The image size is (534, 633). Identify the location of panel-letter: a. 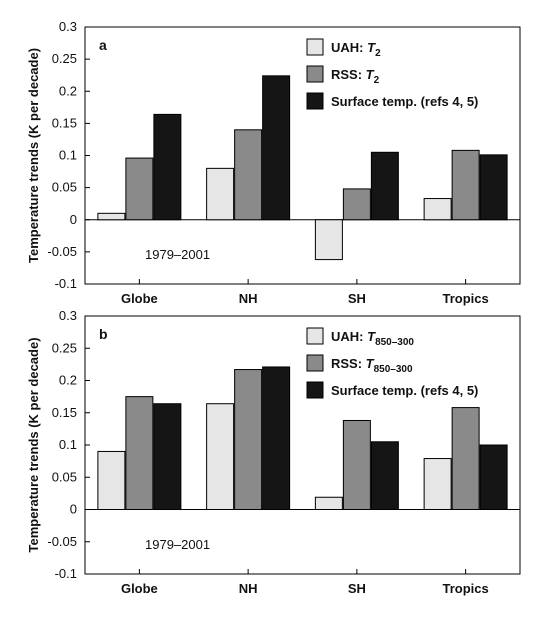
(103, 45).